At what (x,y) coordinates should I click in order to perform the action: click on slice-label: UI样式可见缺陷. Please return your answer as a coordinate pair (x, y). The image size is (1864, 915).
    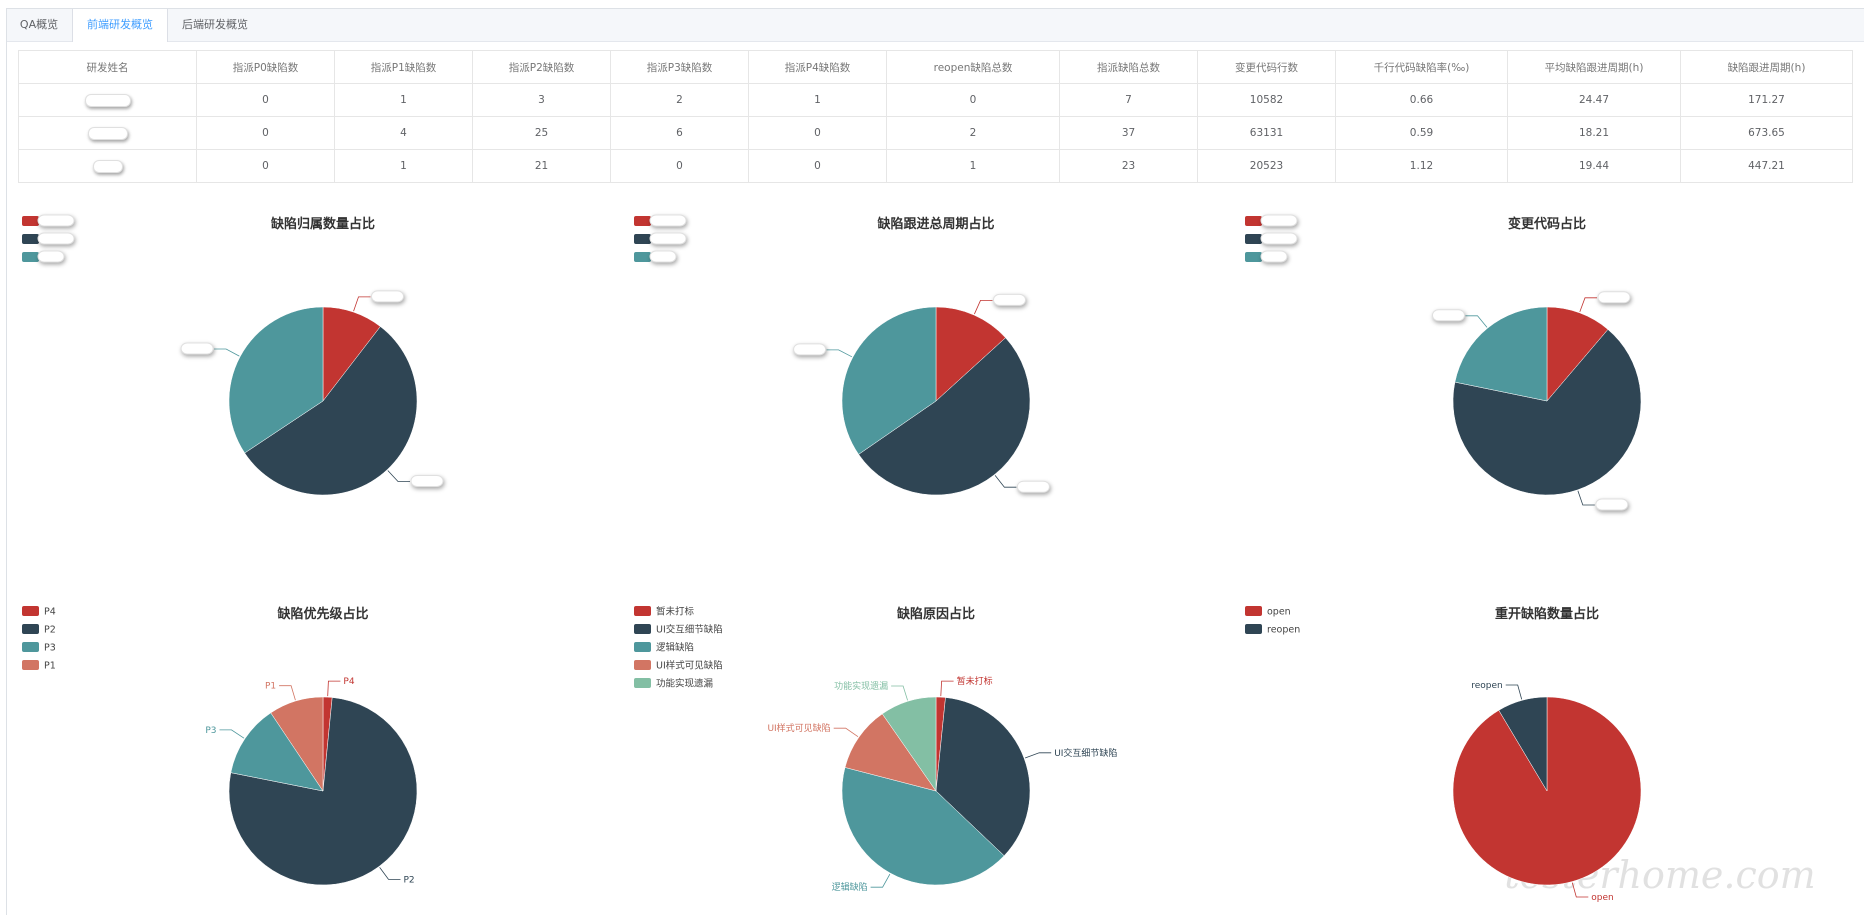
    Looking at the image, I should click on (798, 728).